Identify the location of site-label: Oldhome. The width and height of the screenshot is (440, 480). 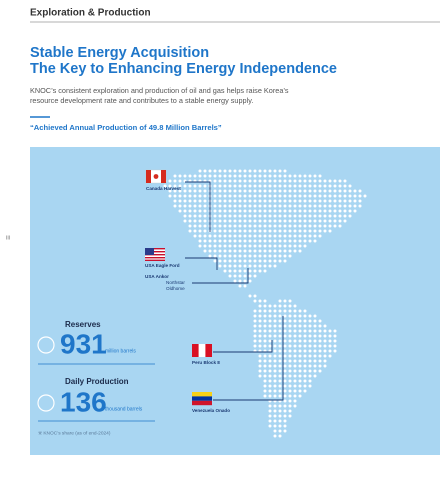
(175, 288).